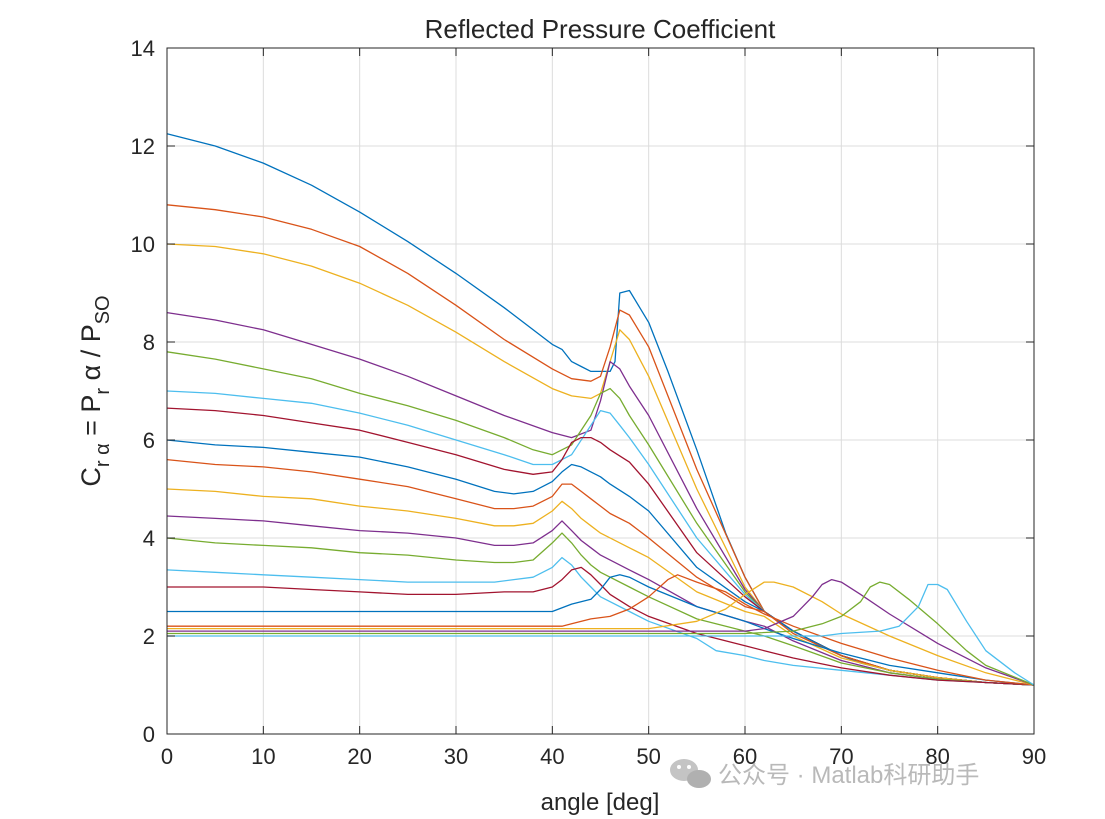 The width and height of the screenshot is (1105, 819). Describe the element at coordinates (456, 756) in the screenshot. I see `x-tick-label: 30` at that location.